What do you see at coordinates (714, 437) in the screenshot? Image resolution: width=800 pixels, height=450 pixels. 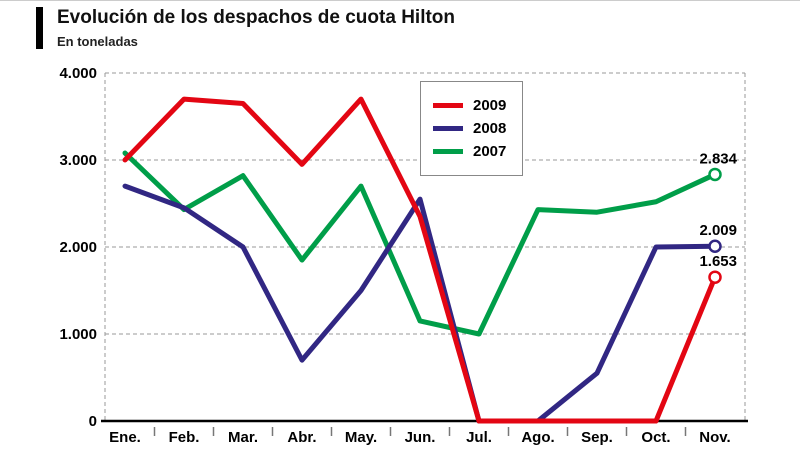 I see `x-axis-label: Nov.` at bounding box center [714, 437].